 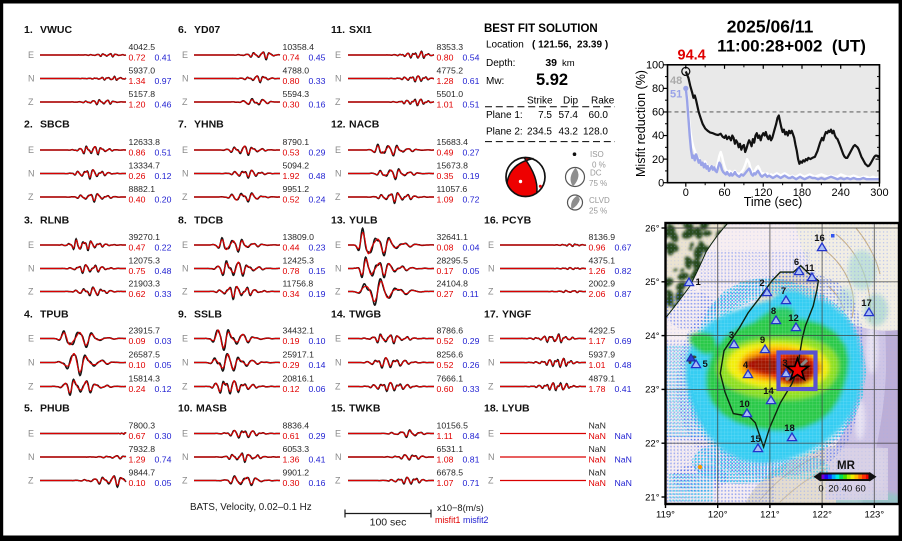 What do you see at coordinates (291, 436) in the screenshot?
I see `svg-text: 0.61` at bounding box center [291, 436].